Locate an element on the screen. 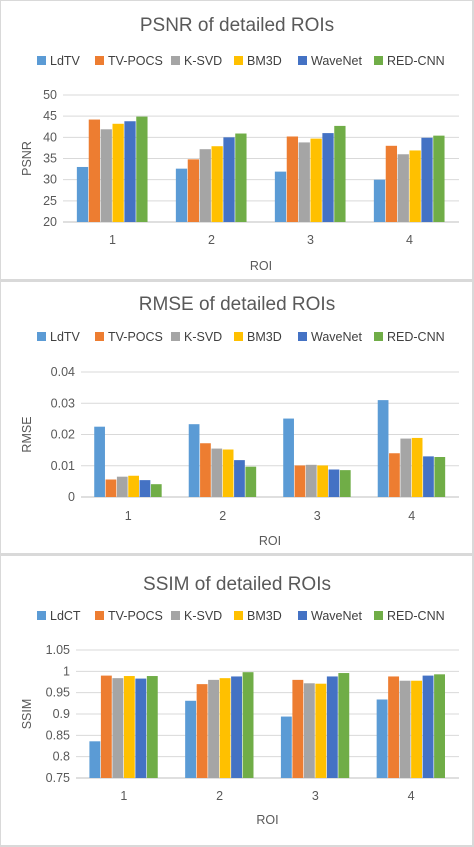  ssim-x-axis-label: ROI is located at coordinates (267, 820).